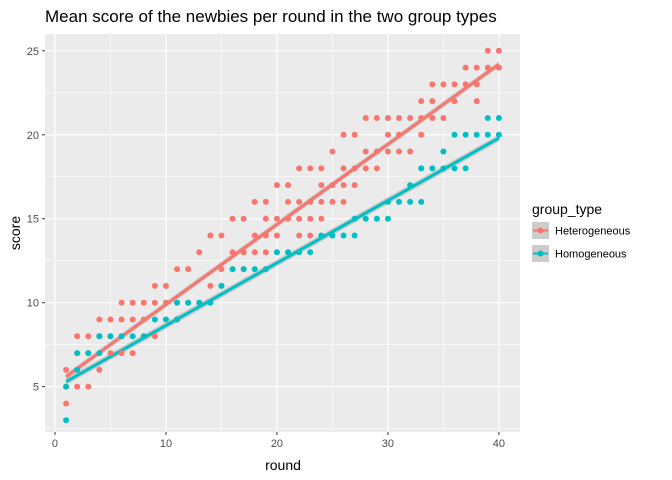 The width and height of the screenshot is (672, 480). What do you see at coordinates (33, 220) in the screenshot?
I see `y-tick-label: 15` at bounding box center [33, 220].